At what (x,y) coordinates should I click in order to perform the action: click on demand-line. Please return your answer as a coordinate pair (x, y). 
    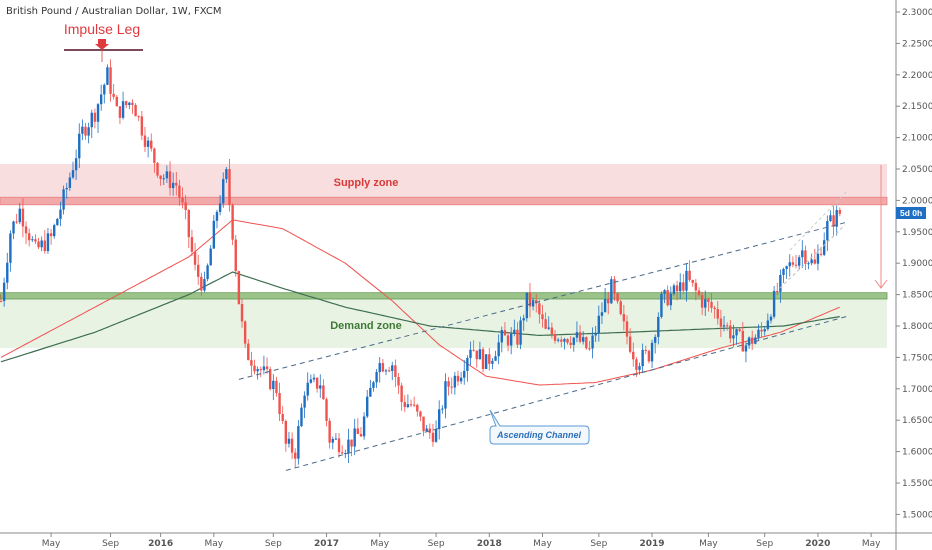
    Looking at the image, I should click on (444, 296).